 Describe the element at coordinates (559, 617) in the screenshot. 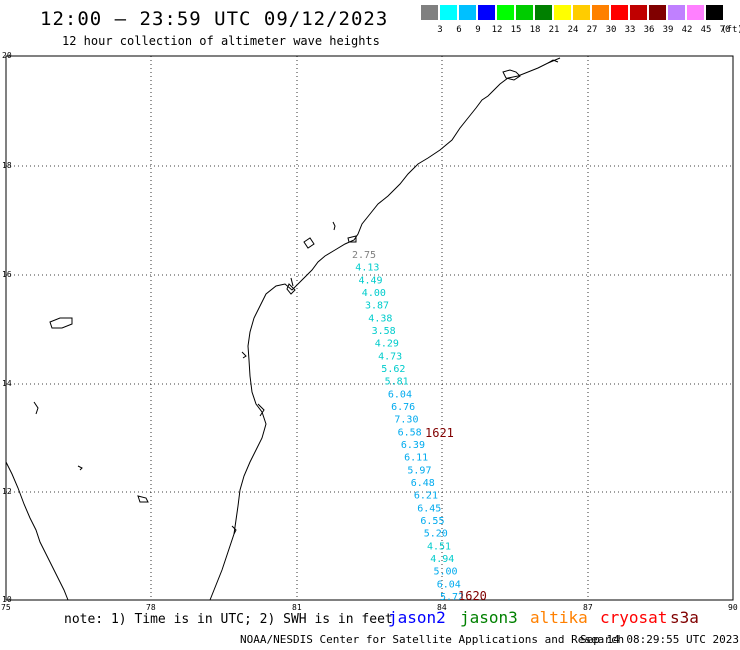

I see `legend-altika: altika` at that location.